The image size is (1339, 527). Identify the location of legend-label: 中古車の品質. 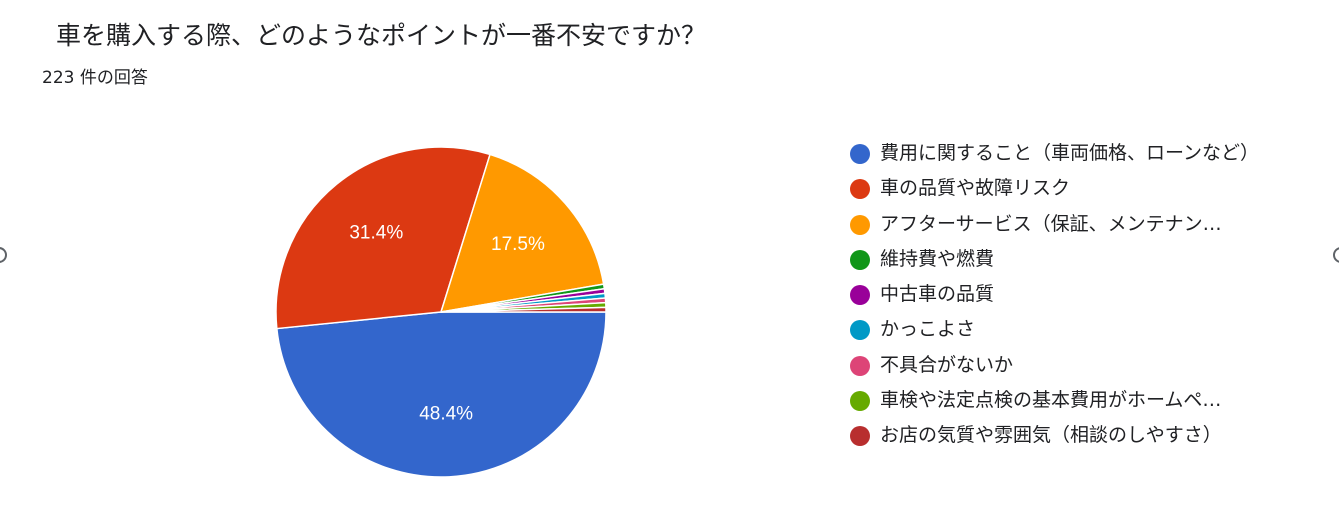
(937, 294).